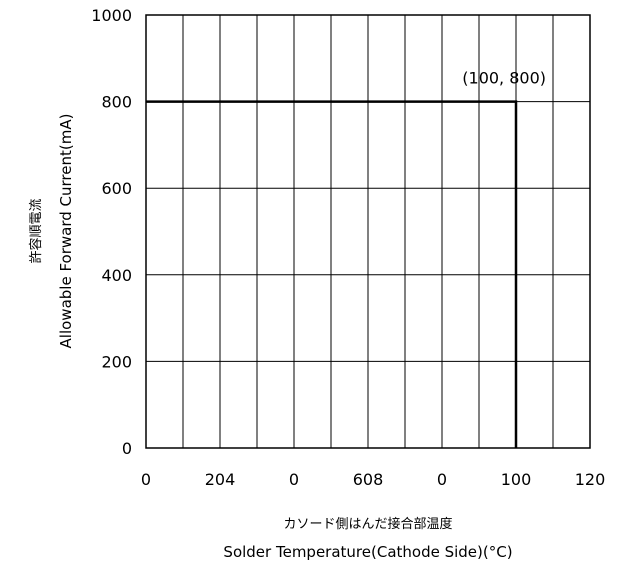  What do you see at coordinates (516, 479) in the screenshot?
I see `x-tick-label: 100` at bounding box center [516, 479].